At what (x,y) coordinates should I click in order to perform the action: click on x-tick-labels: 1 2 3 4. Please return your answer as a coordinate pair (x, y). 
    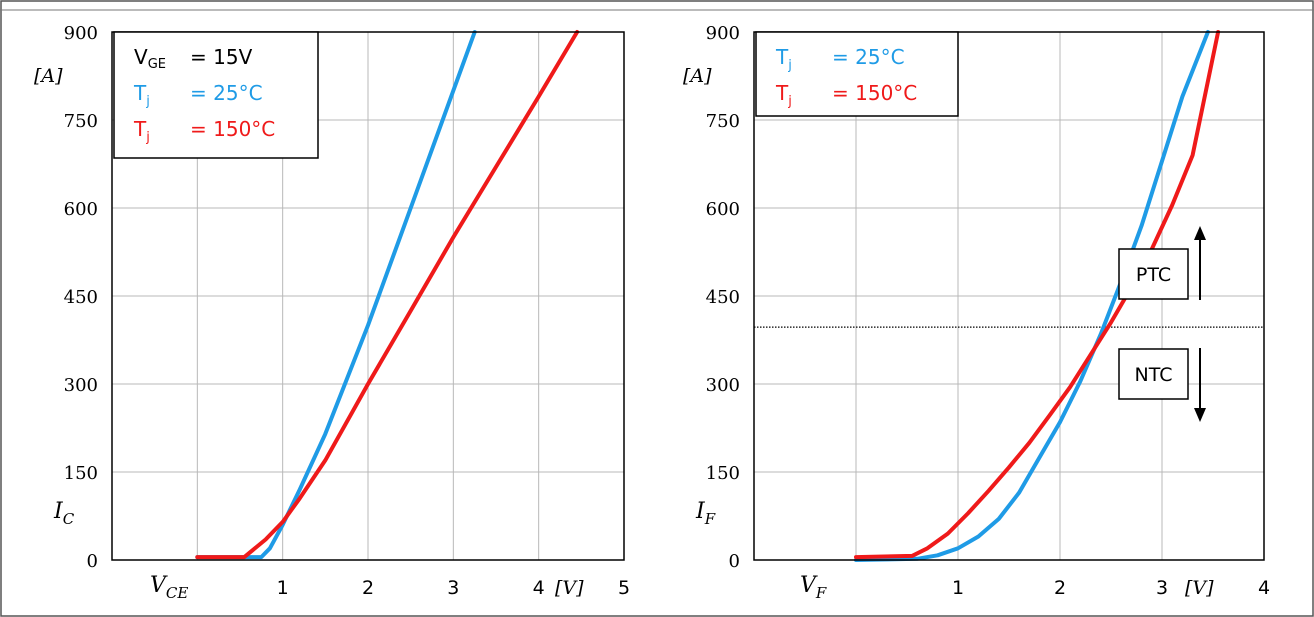
    Looking at the image, I should click on (1111, 588).